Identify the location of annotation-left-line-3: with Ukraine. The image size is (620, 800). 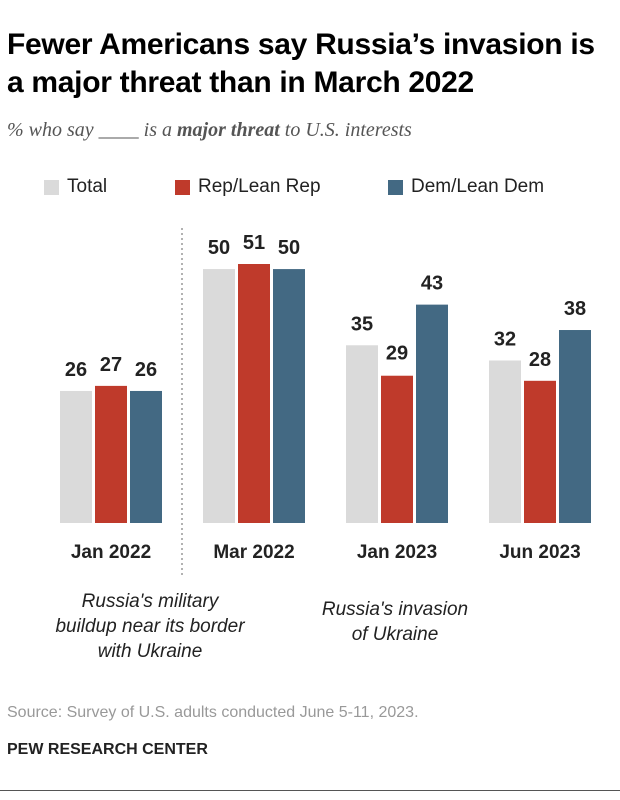
(150, 651).